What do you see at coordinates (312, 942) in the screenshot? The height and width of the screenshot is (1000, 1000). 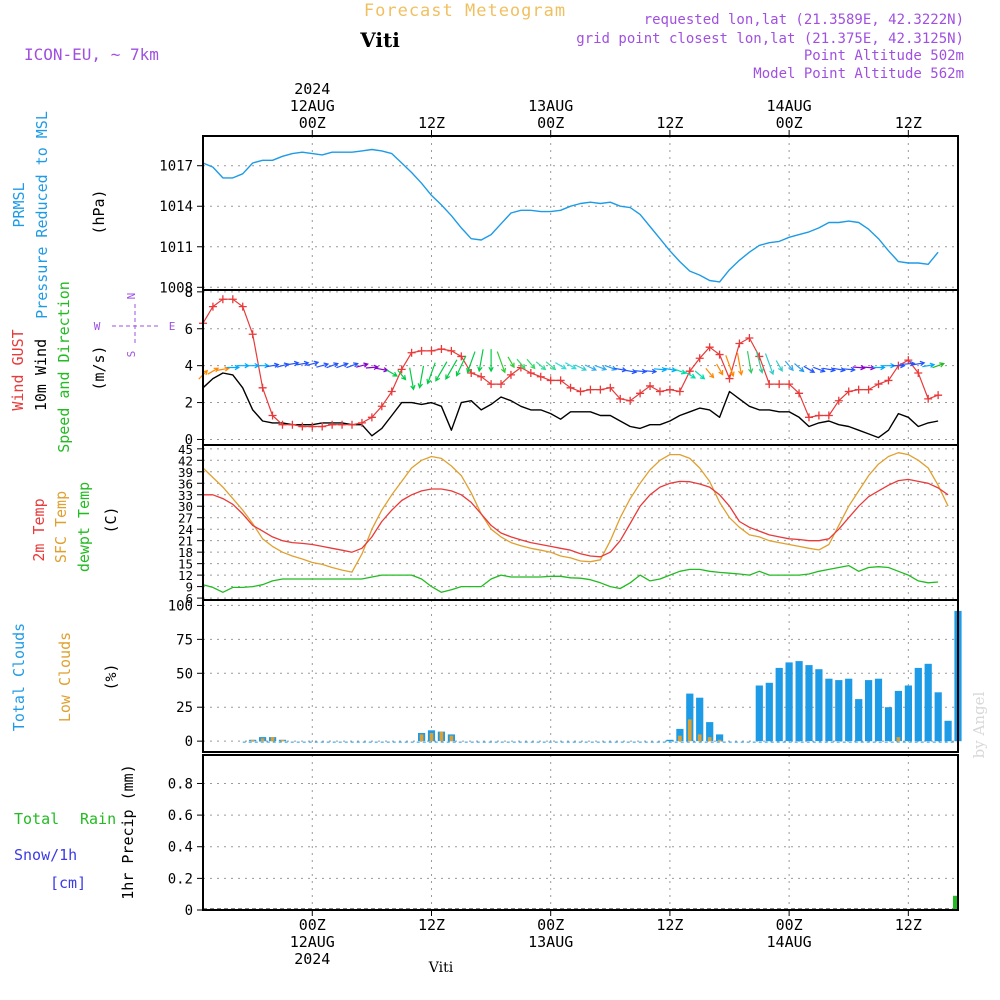 I see `bottom-time-label: 12AUG` at bounding box center [312, 942].